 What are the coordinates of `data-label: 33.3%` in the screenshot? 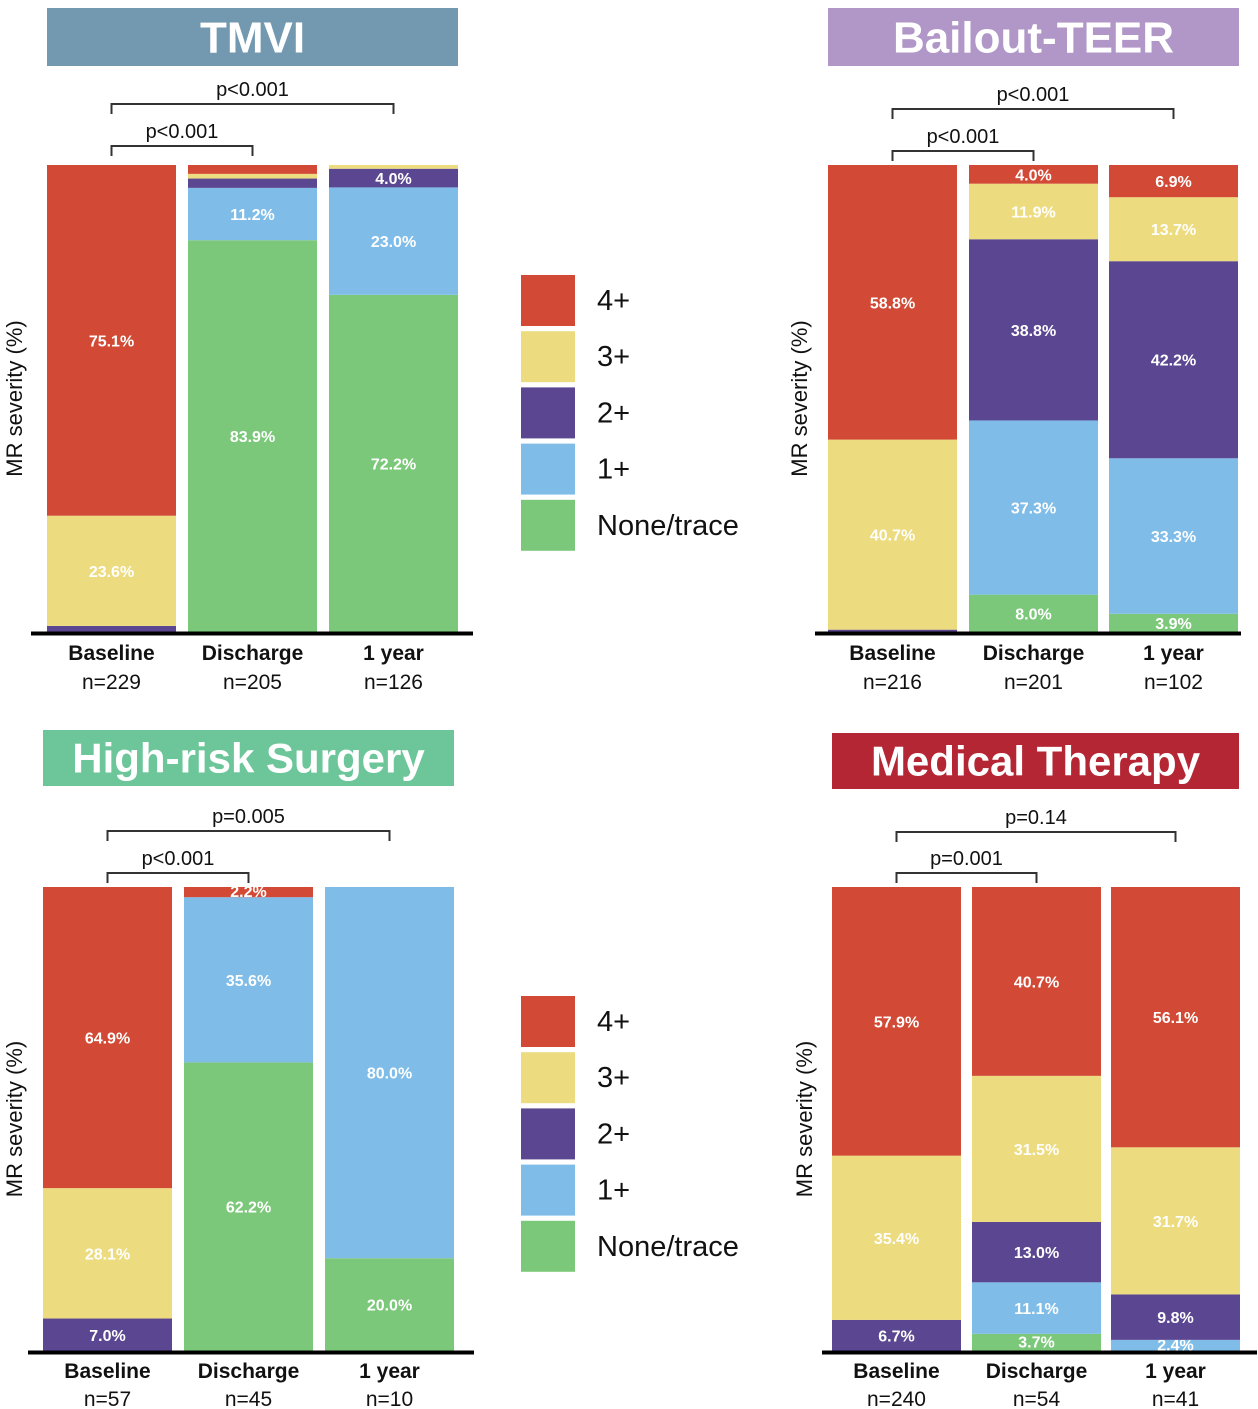 It's located at (1173, 537).